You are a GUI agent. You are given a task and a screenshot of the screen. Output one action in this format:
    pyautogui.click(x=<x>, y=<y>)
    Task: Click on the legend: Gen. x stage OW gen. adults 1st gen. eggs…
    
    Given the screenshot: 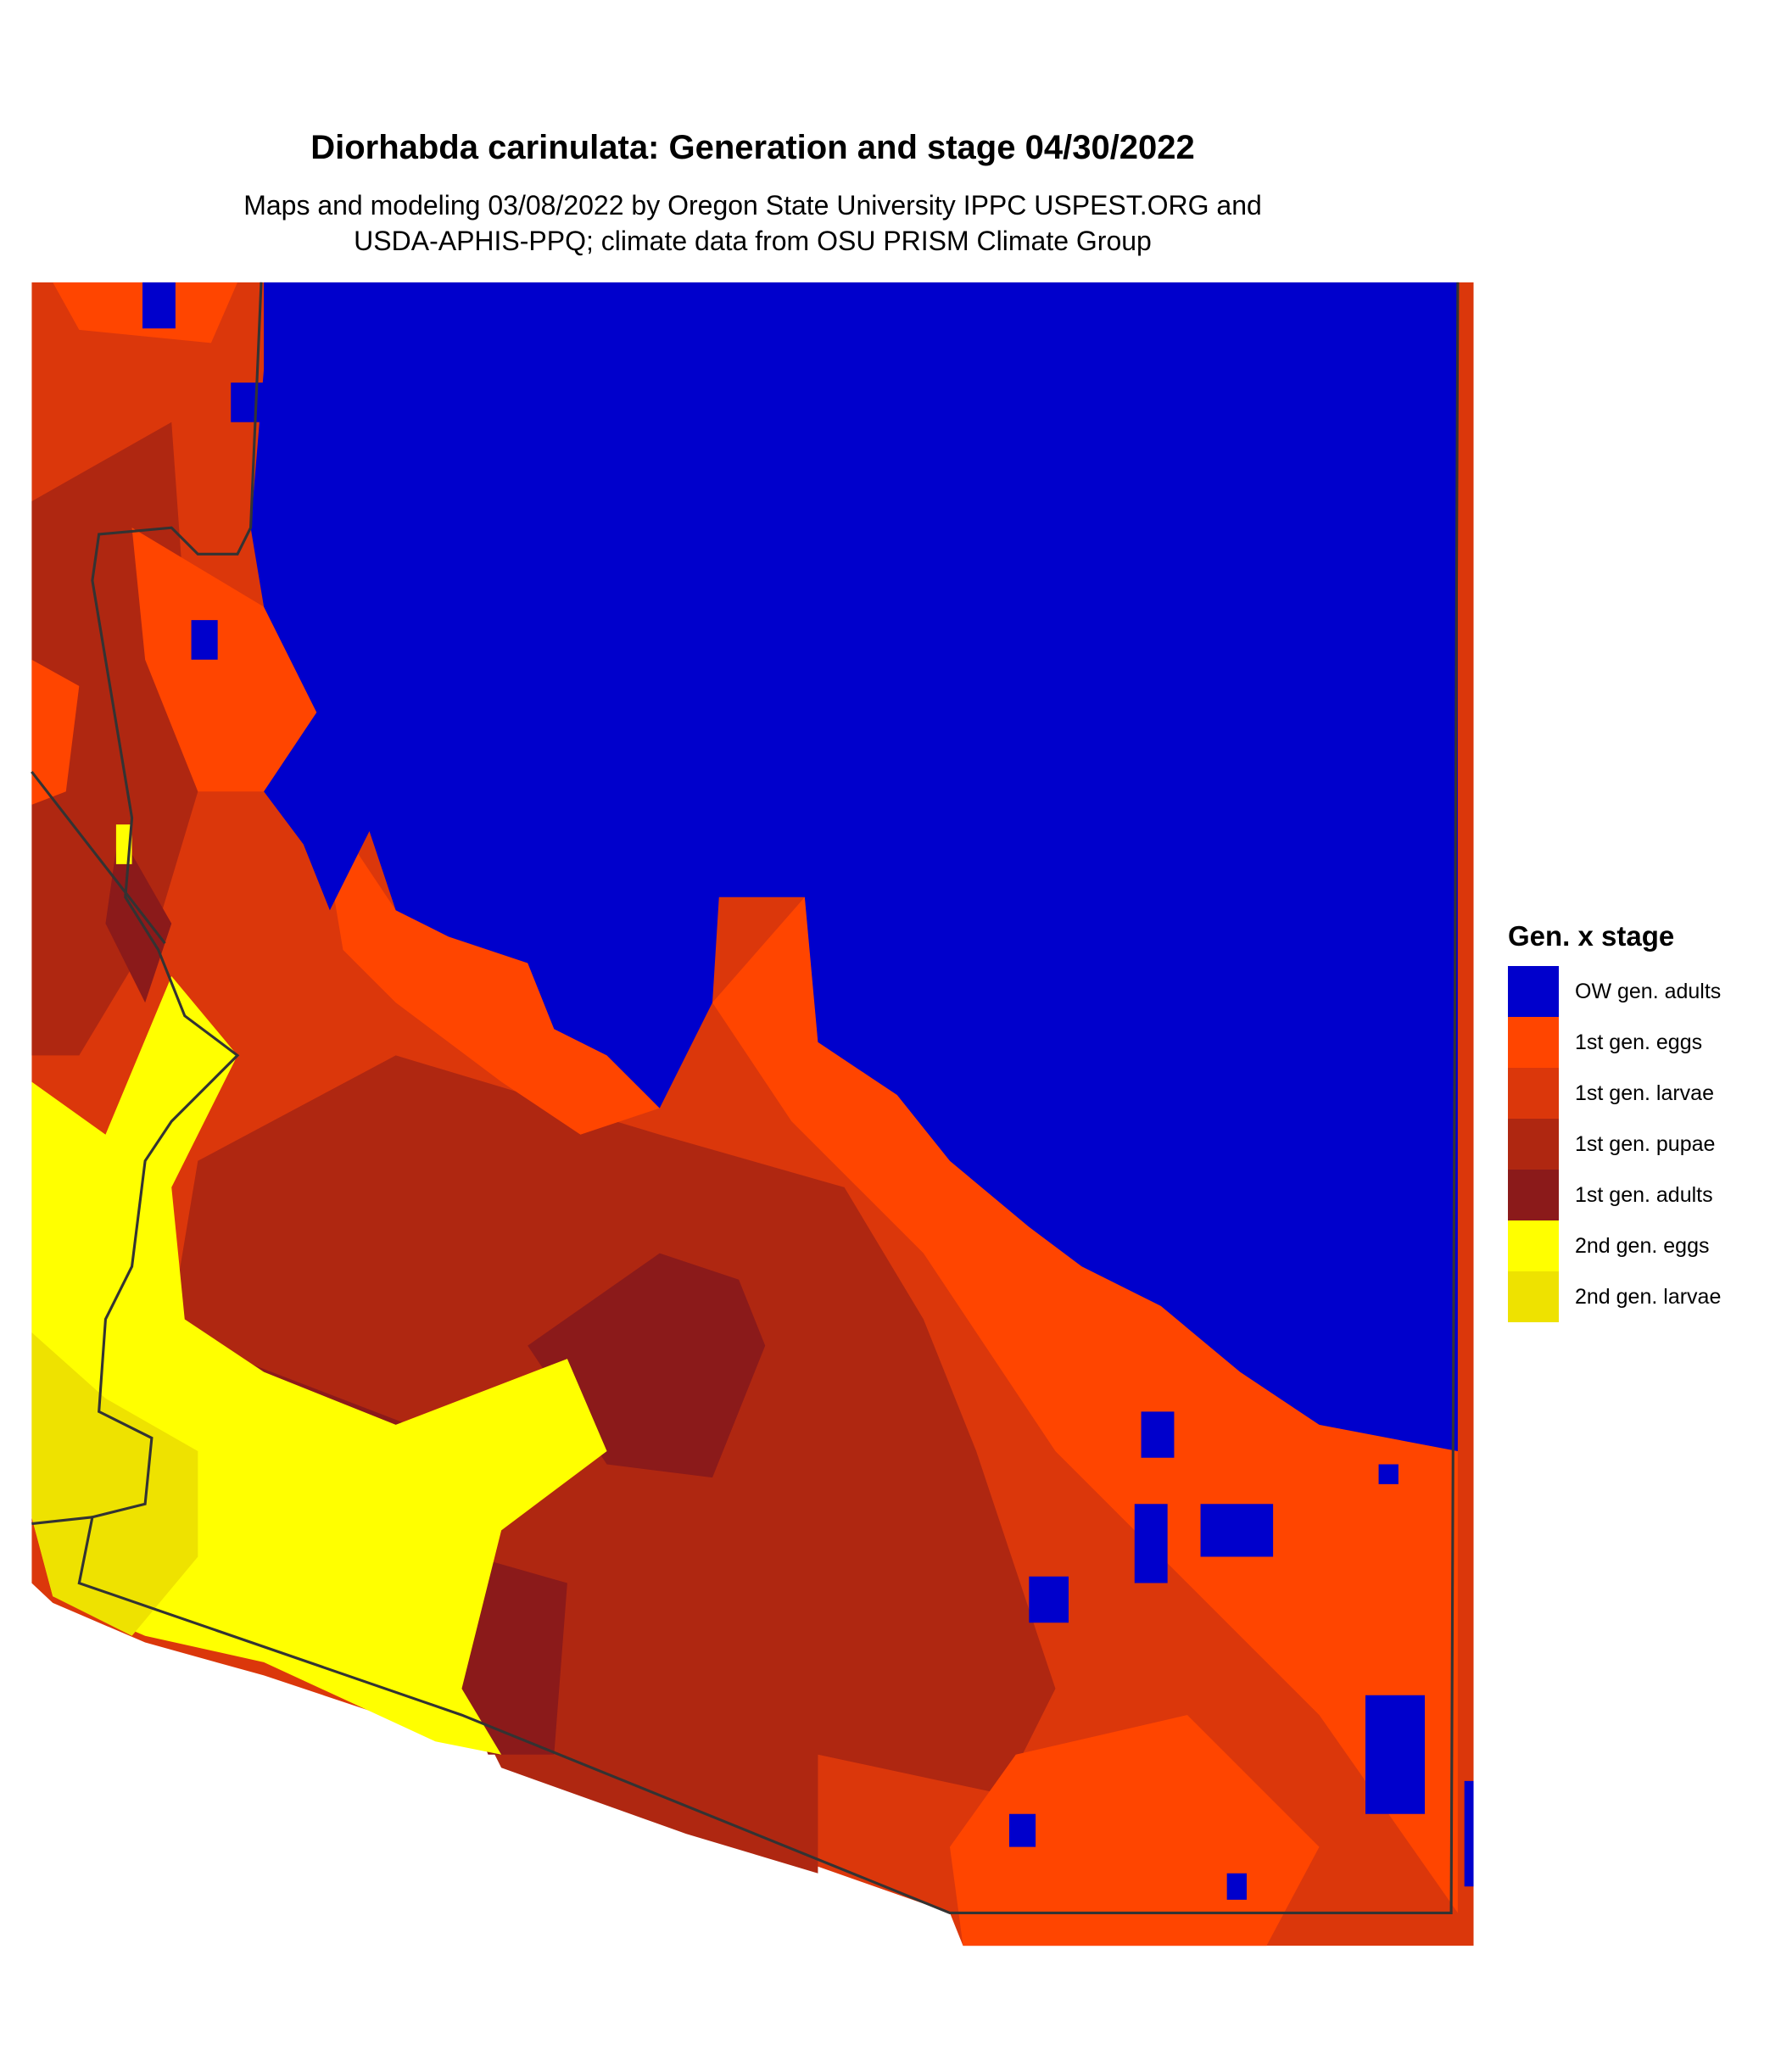 What is the action you would take?
    pyautogui.click(x=1614, y=1121)
    